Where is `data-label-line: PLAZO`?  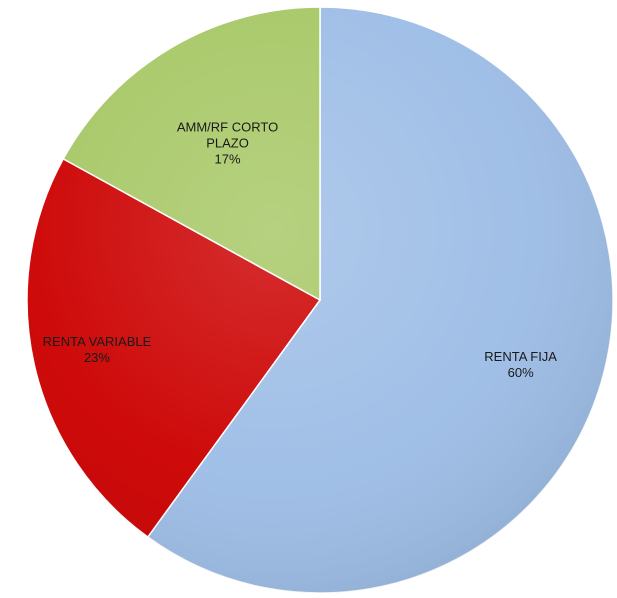
data-label-line: PLAZO is located at coordinates (227, 143).